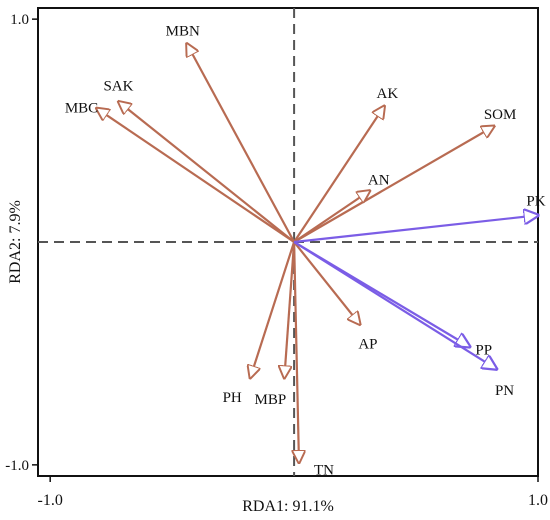 This screenshot has height=520, width=550. Describe the element at coordinates (379, 181) in the screenshot. I see `vector-label-an: AN` at that location.